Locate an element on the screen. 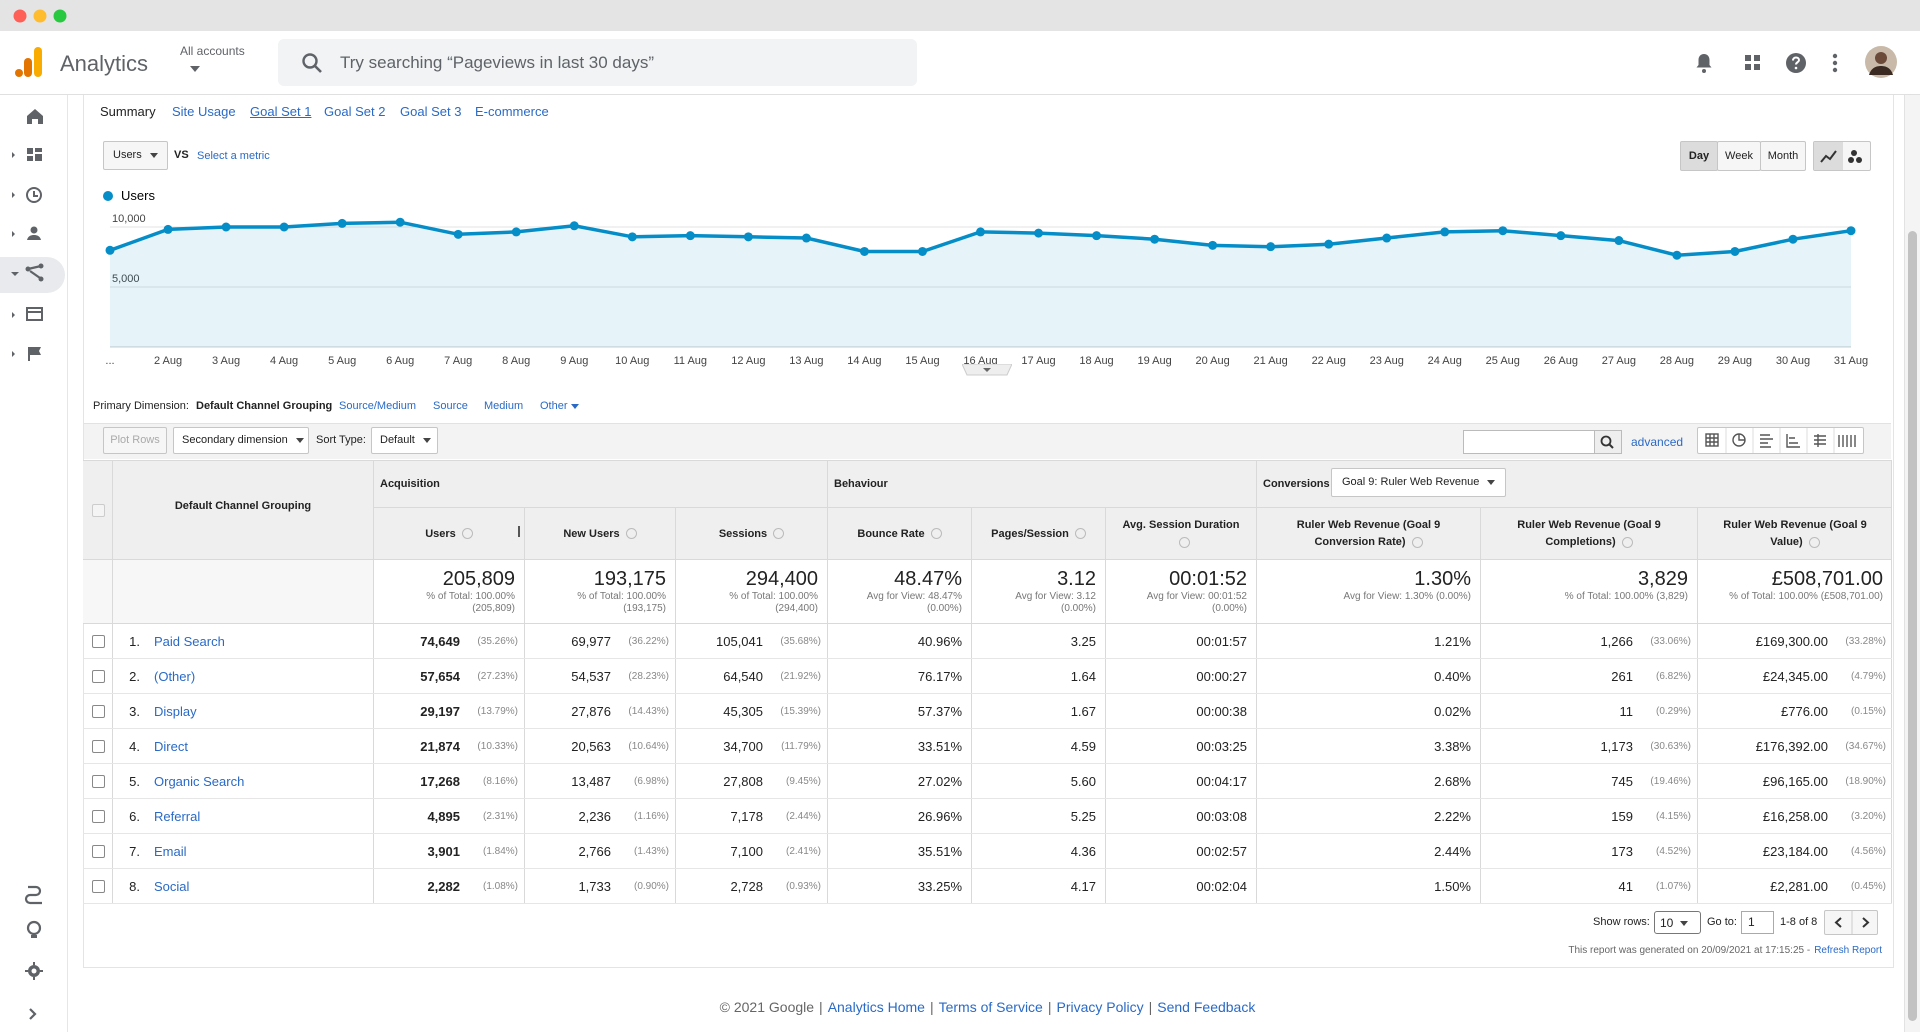 This screenshot has width=1920, height=1032. conversions-icon is located at coordinates (26, 354).